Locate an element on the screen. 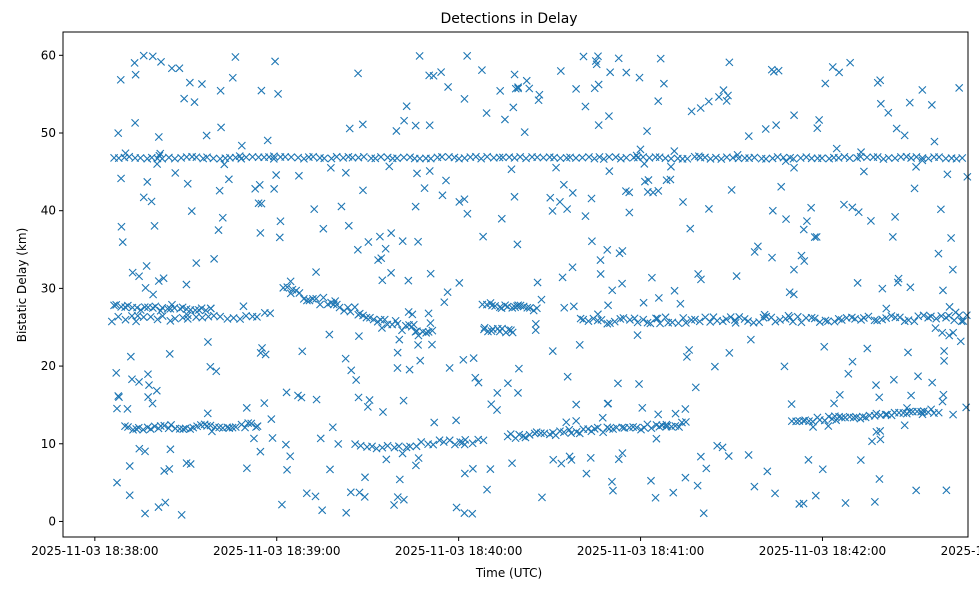  x-tick-label: 2025-11-03 18:38:00 is located at coordinates (94, 551).